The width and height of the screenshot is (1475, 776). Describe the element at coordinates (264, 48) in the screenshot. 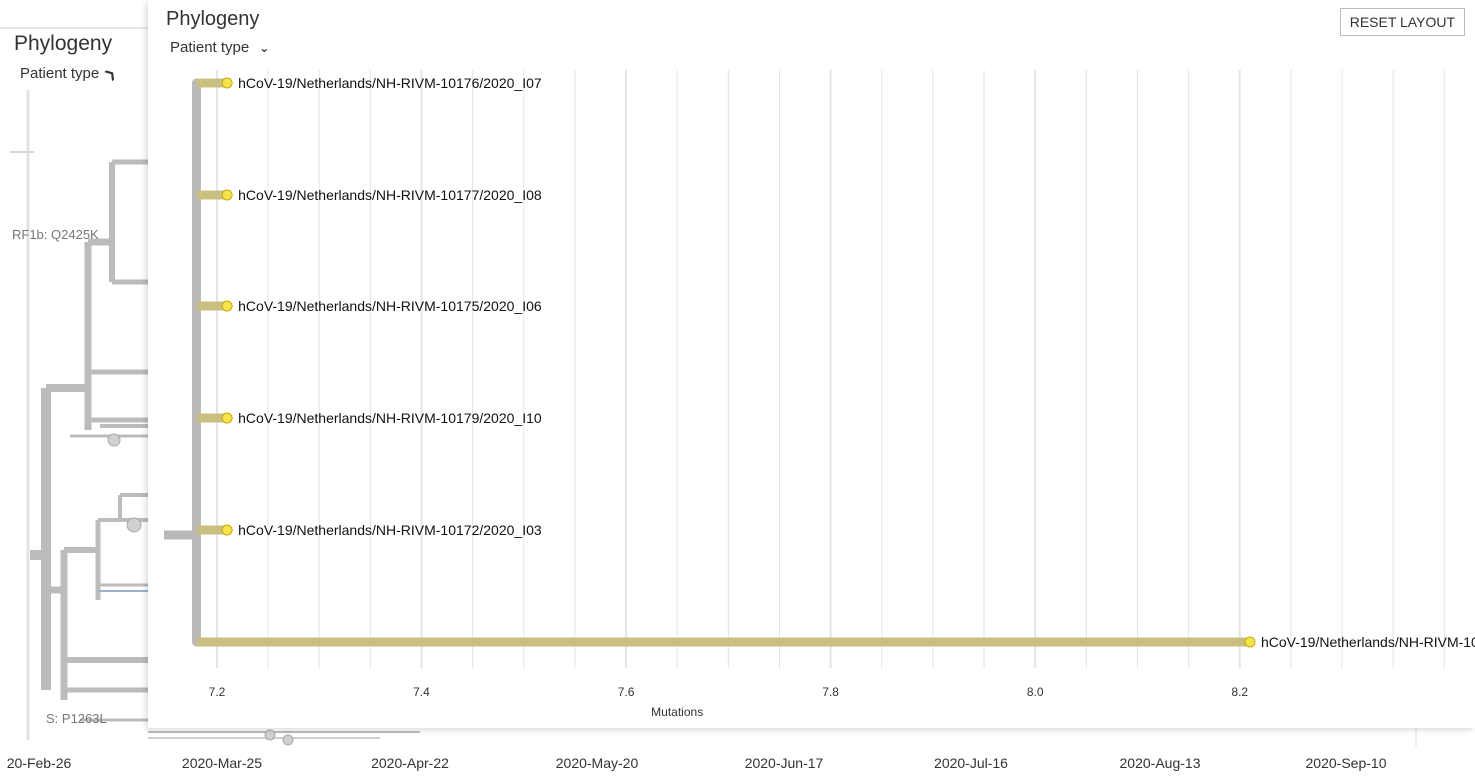

I see `chevron-down-icon: ⌄` at that location.